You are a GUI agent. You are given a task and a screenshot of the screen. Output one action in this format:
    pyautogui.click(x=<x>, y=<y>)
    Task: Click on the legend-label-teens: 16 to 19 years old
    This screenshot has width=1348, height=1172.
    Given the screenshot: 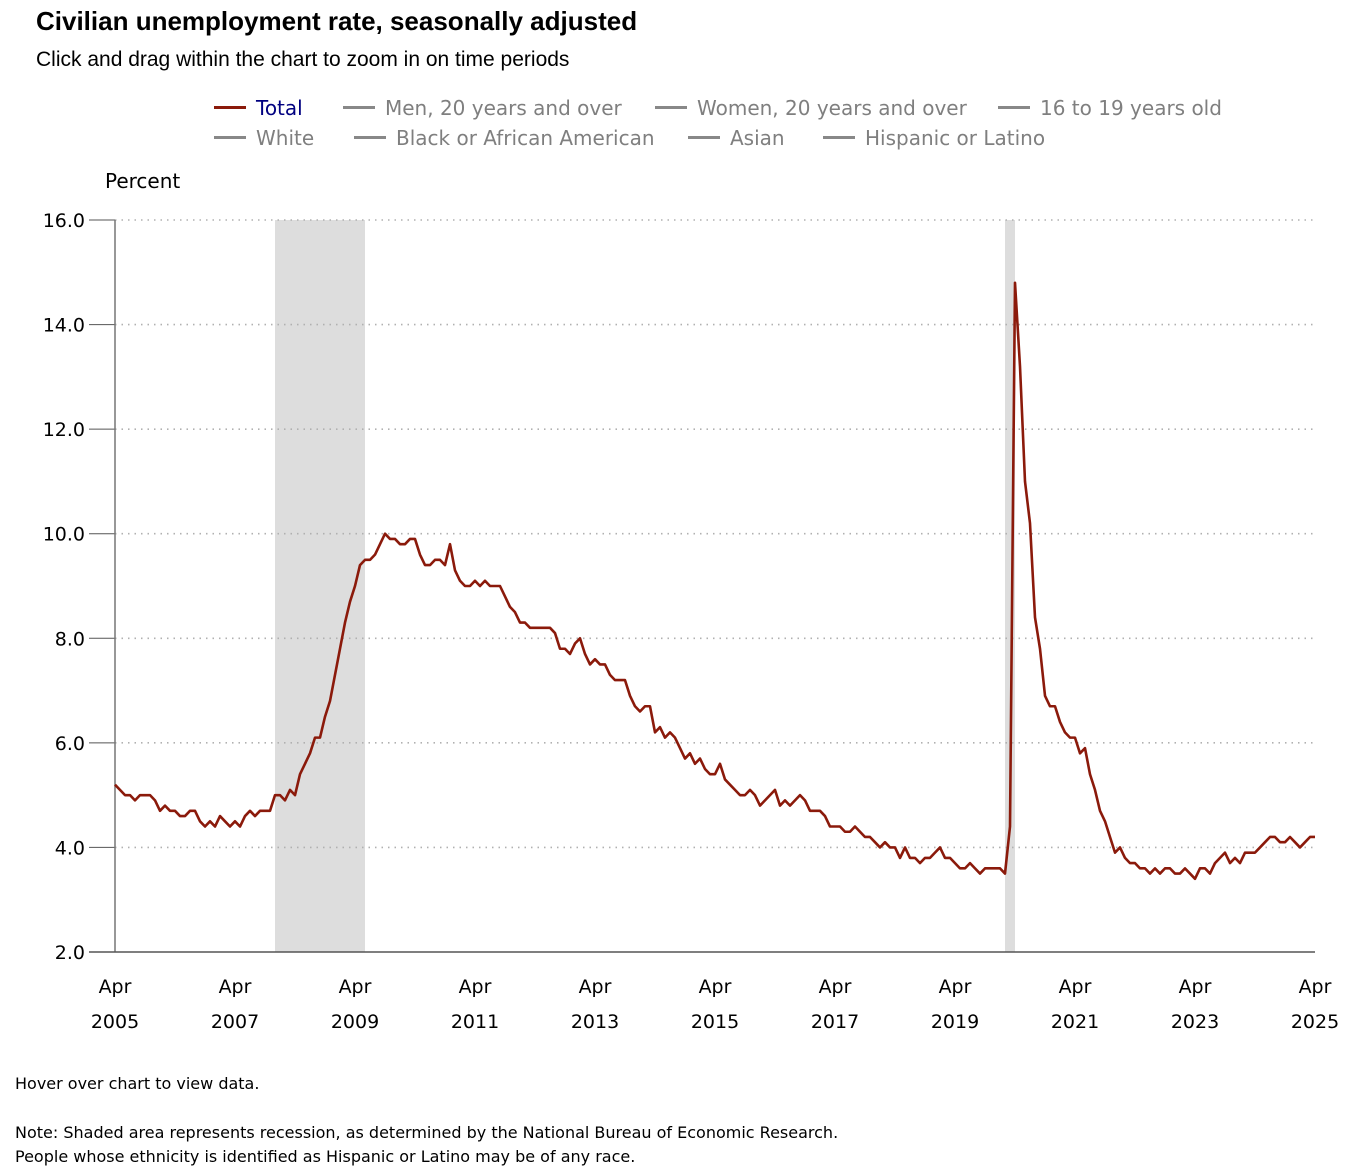 What is the action you would take?
    pyautogui.click(x=1131, y=108)
    